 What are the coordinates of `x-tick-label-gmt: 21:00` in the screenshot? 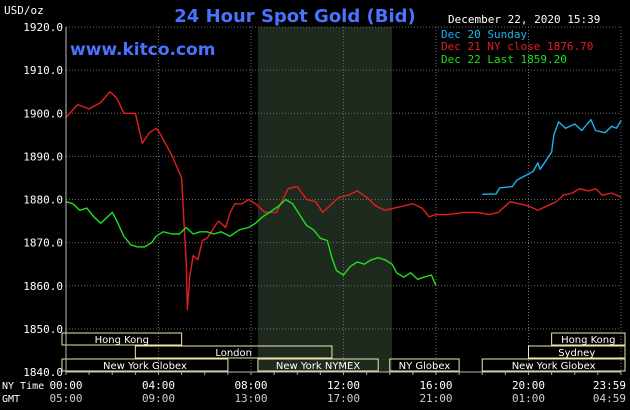 It's located at (435, 398).